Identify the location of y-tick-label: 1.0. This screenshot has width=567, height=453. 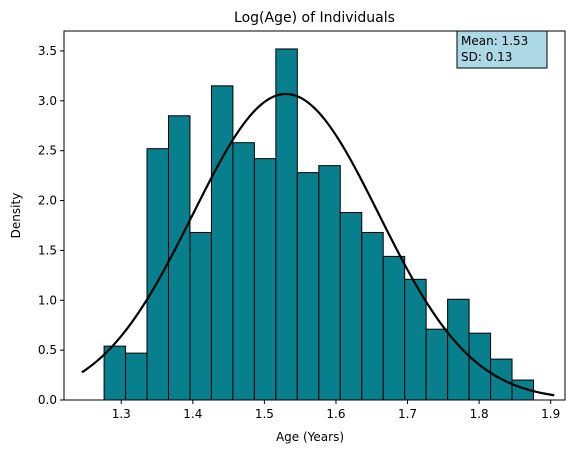
(47, 300).